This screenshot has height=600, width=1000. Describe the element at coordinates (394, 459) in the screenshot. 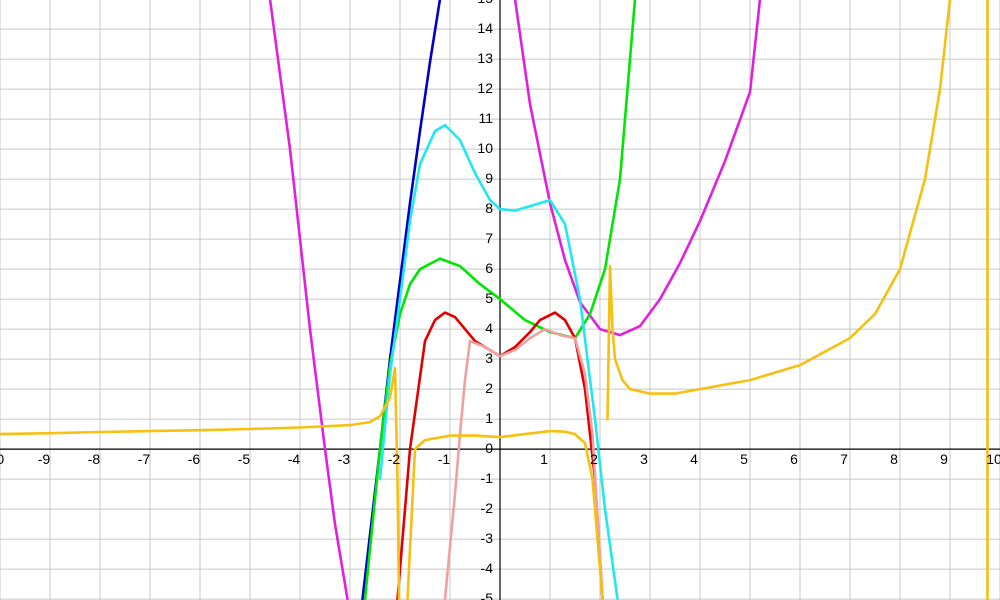

I see `x-tick-label: -2` at that location.